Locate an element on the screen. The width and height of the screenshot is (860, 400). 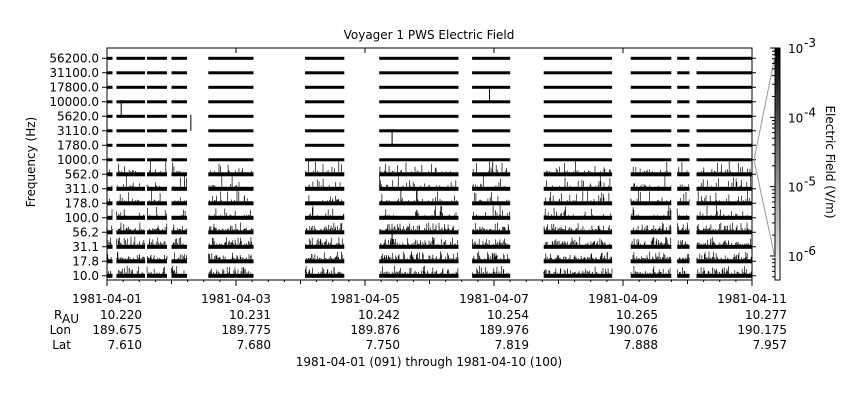
ephemeris-value-lon: 189.675 is located at coordinates (117, 330).